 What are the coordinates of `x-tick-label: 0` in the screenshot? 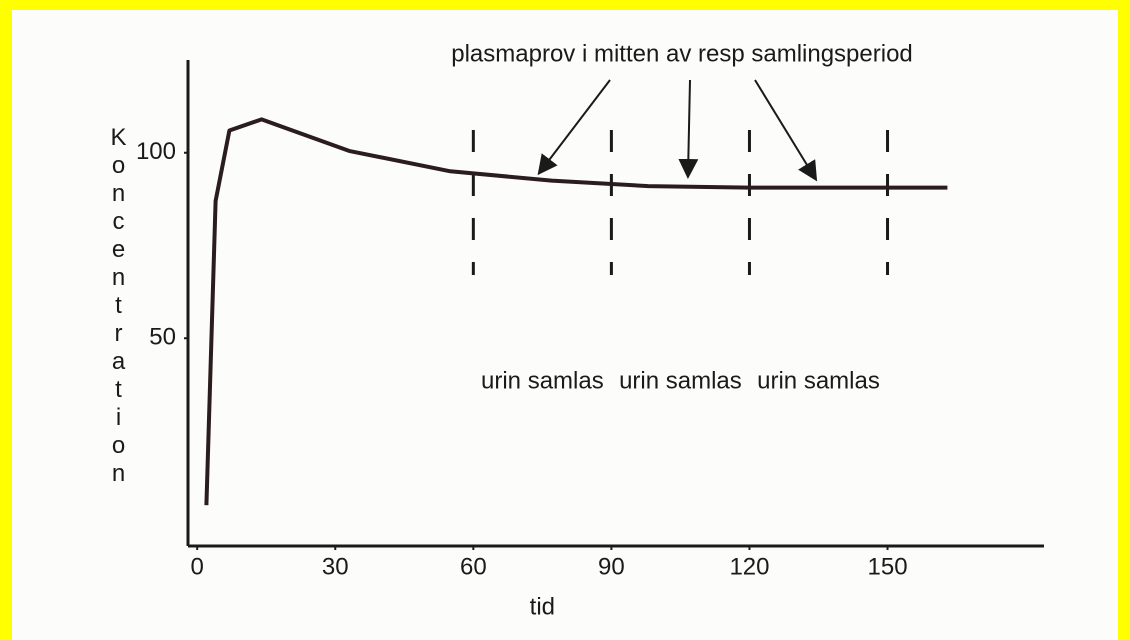 It's located at (197, 566).